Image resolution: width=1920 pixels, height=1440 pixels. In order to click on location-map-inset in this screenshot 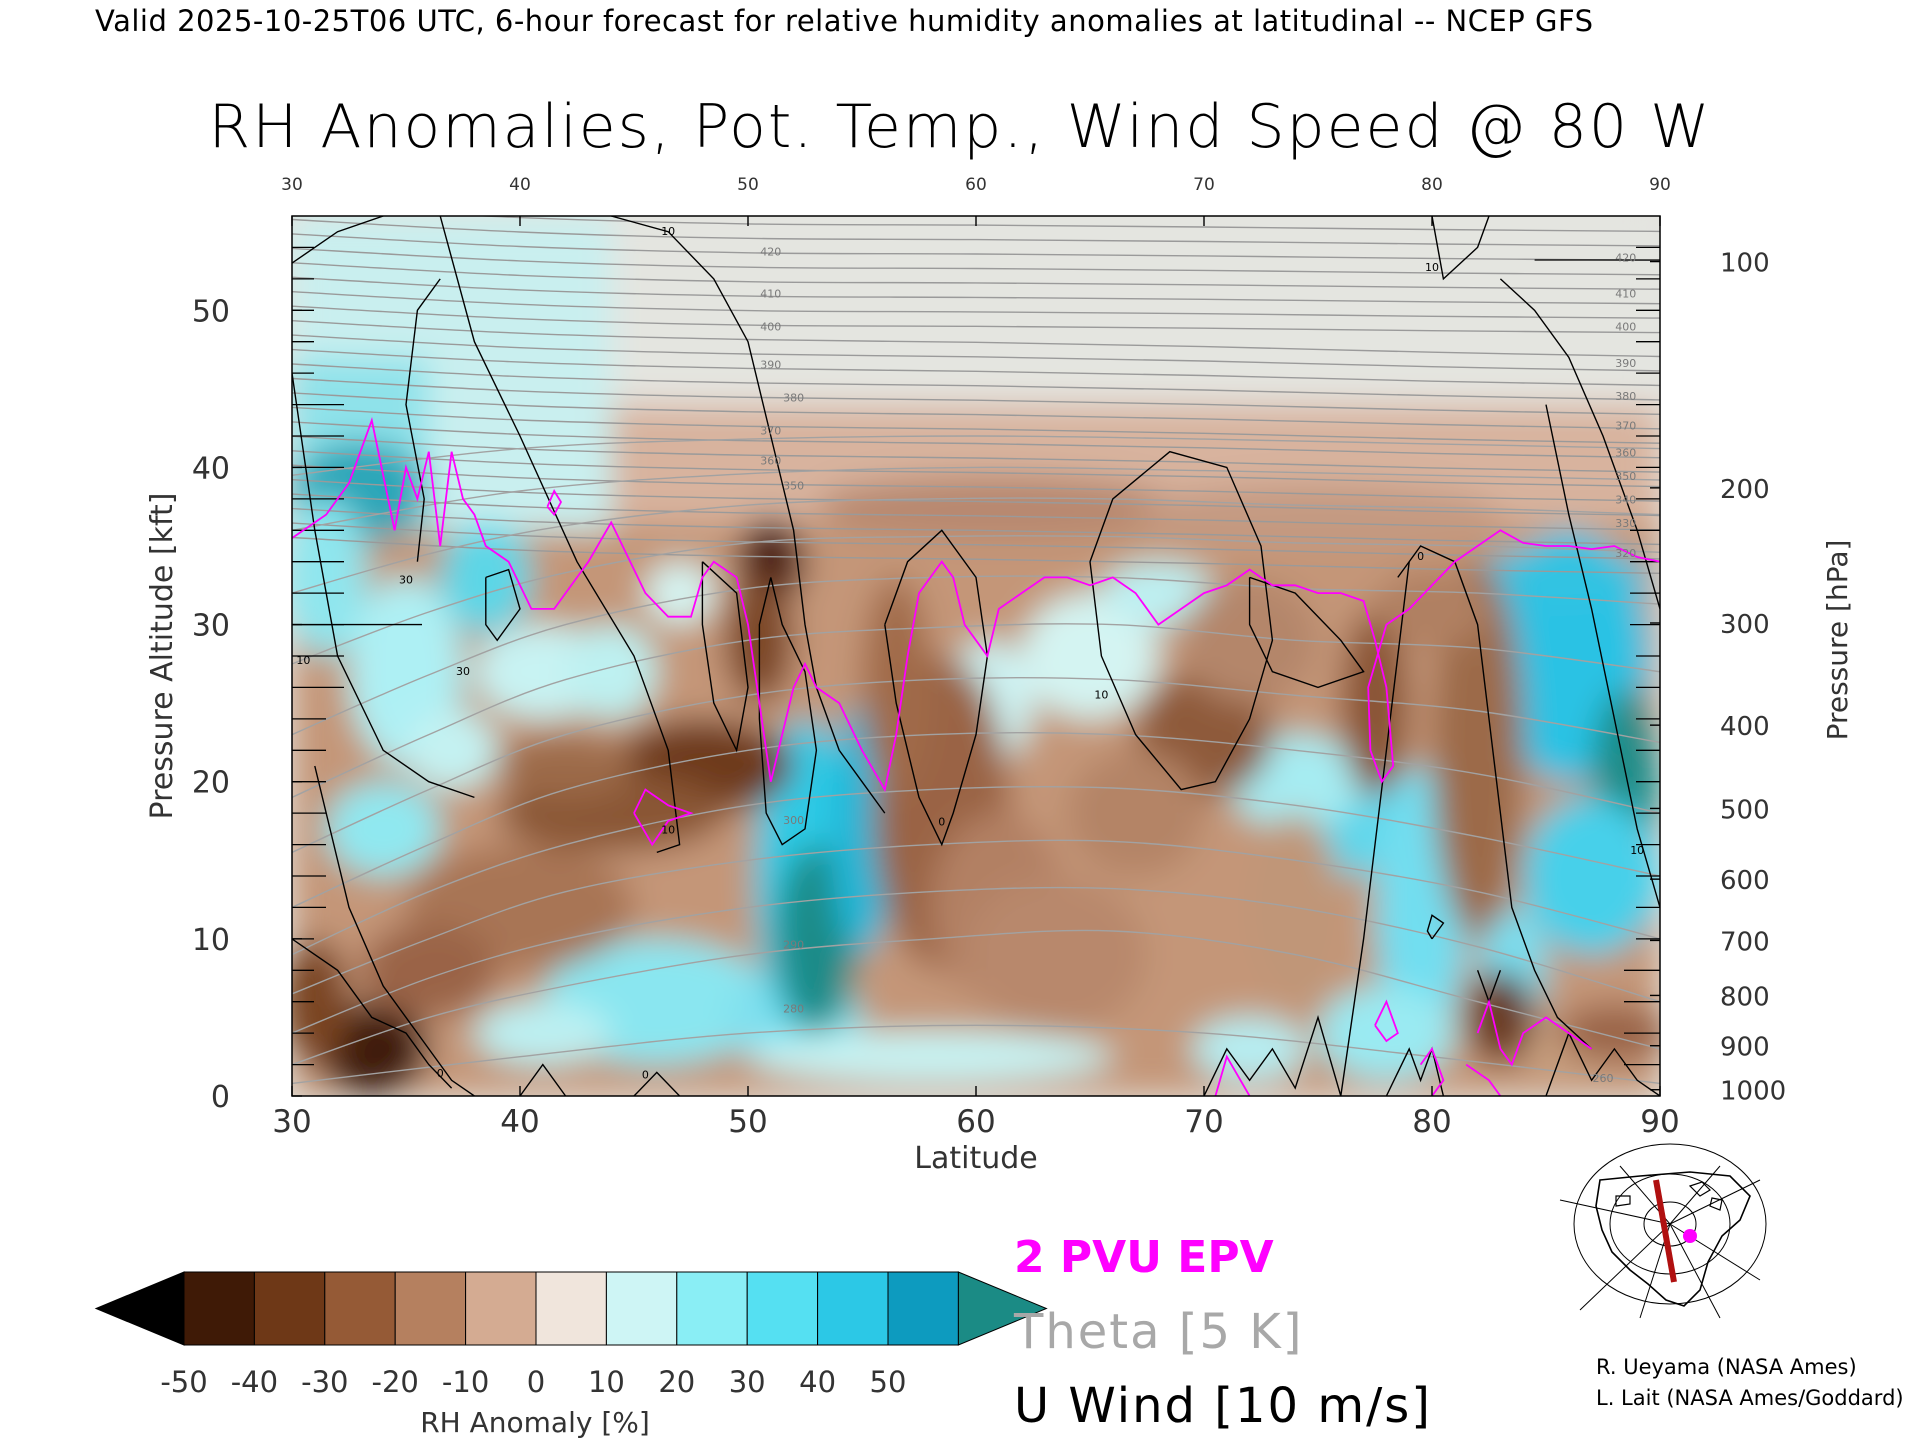, I will do `click(1663, 1231)`.